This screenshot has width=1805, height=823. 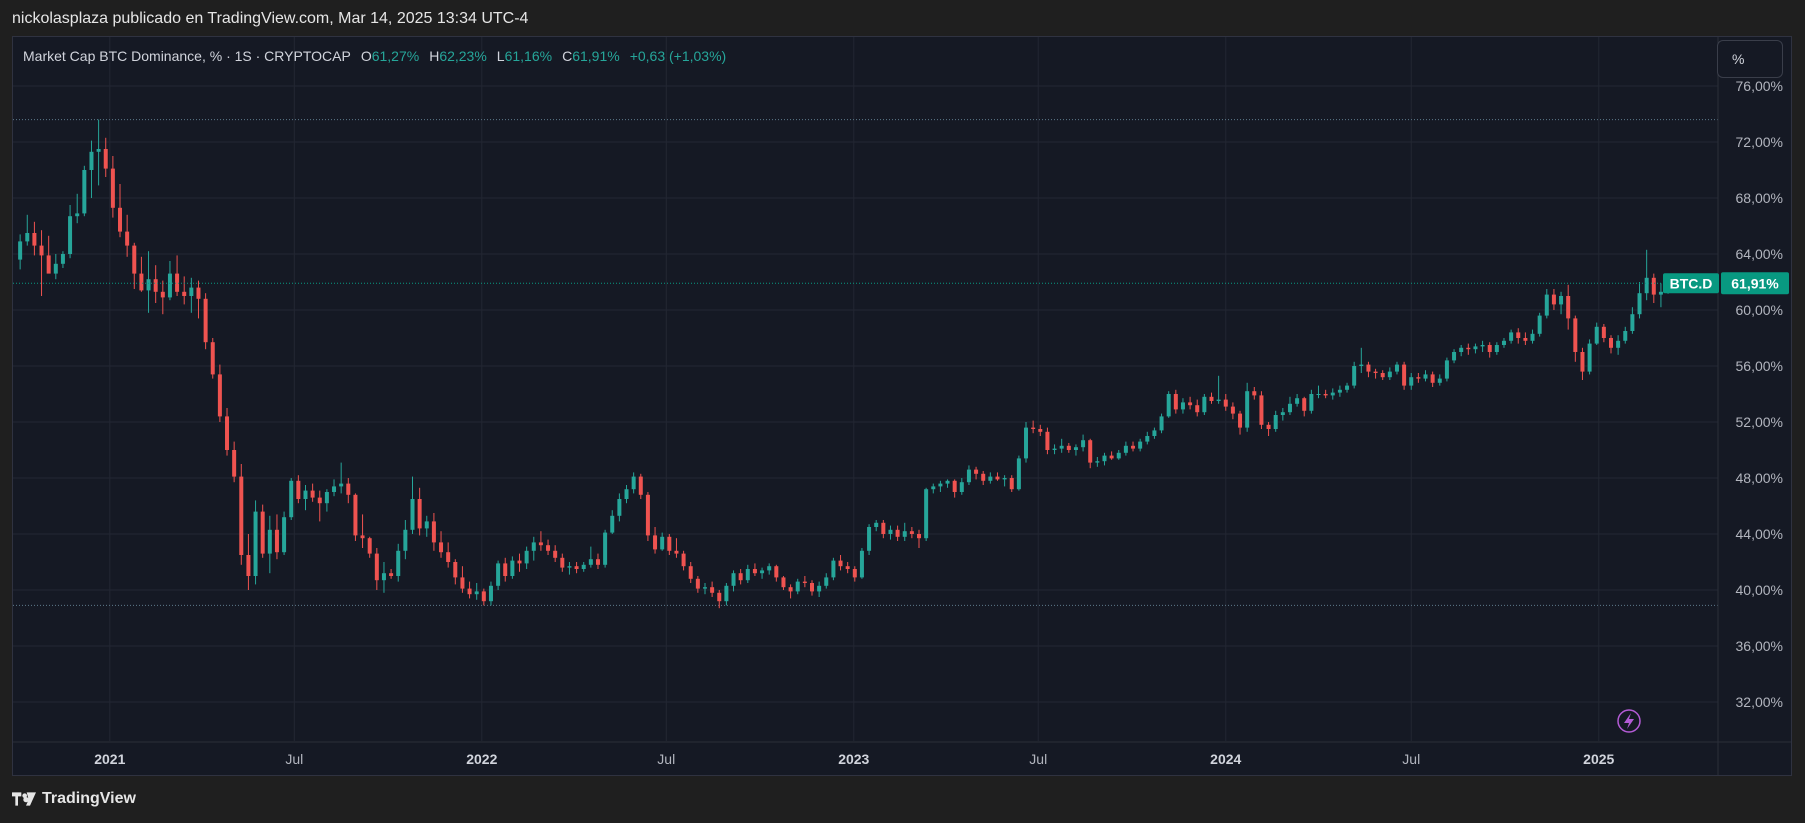 What do you see at coordinates (24, 799) in the screenshot?
I see `tradingview-logo-icon` at bounding box center [24, 799].